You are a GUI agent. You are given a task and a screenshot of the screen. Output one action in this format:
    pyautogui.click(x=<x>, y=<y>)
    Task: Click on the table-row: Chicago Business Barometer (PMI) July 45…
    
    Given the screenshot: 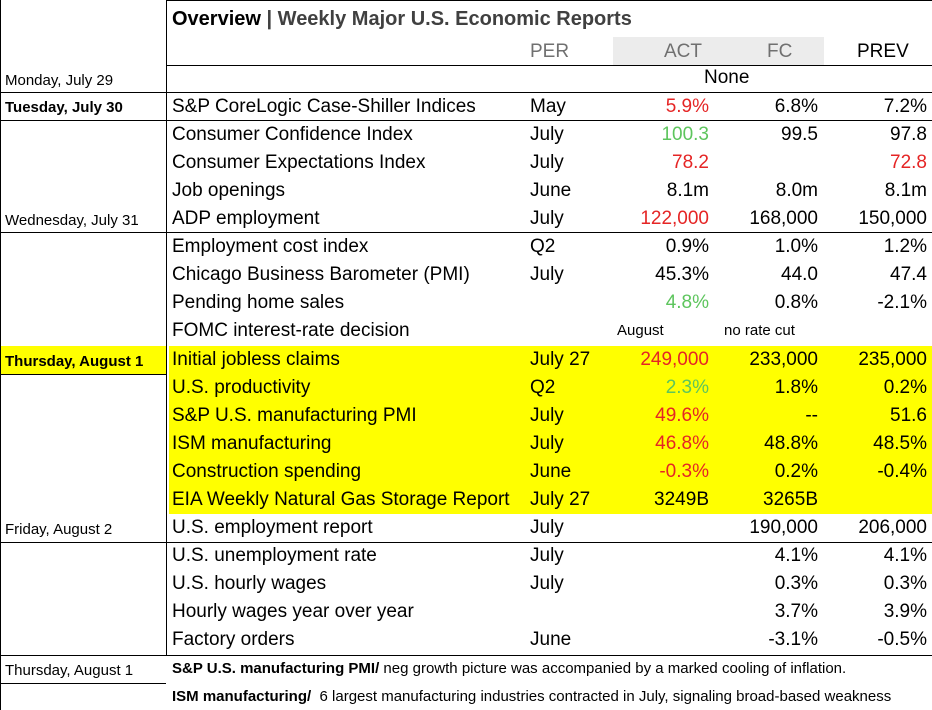 What is the action you would take?
    pyautogui.click(x=550, y=275)
    